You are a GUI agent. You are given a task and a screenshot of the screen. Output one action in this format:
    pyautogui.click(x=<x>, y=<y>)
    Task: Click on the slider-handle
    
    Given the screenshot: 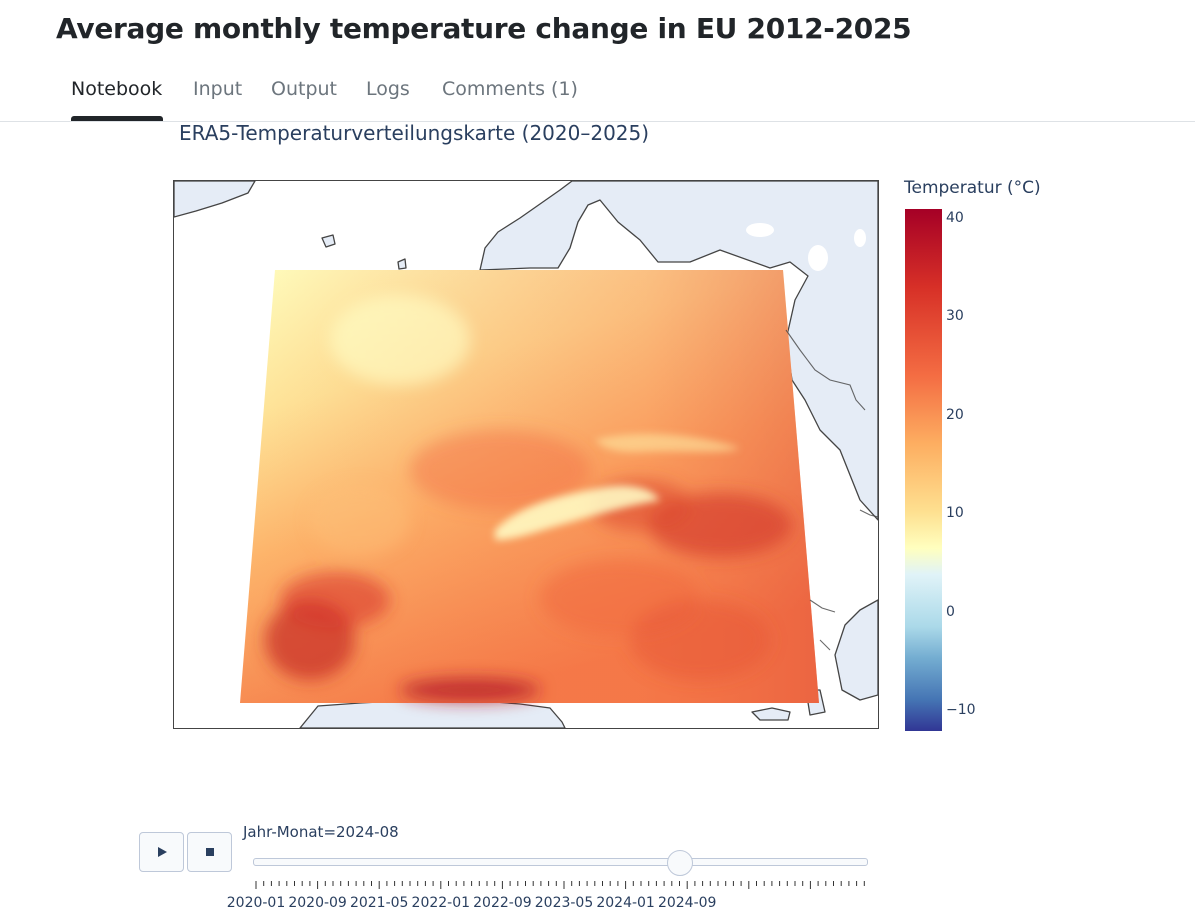 What is the action you would take?
    pyautogui.click(x=679, y=863)
    